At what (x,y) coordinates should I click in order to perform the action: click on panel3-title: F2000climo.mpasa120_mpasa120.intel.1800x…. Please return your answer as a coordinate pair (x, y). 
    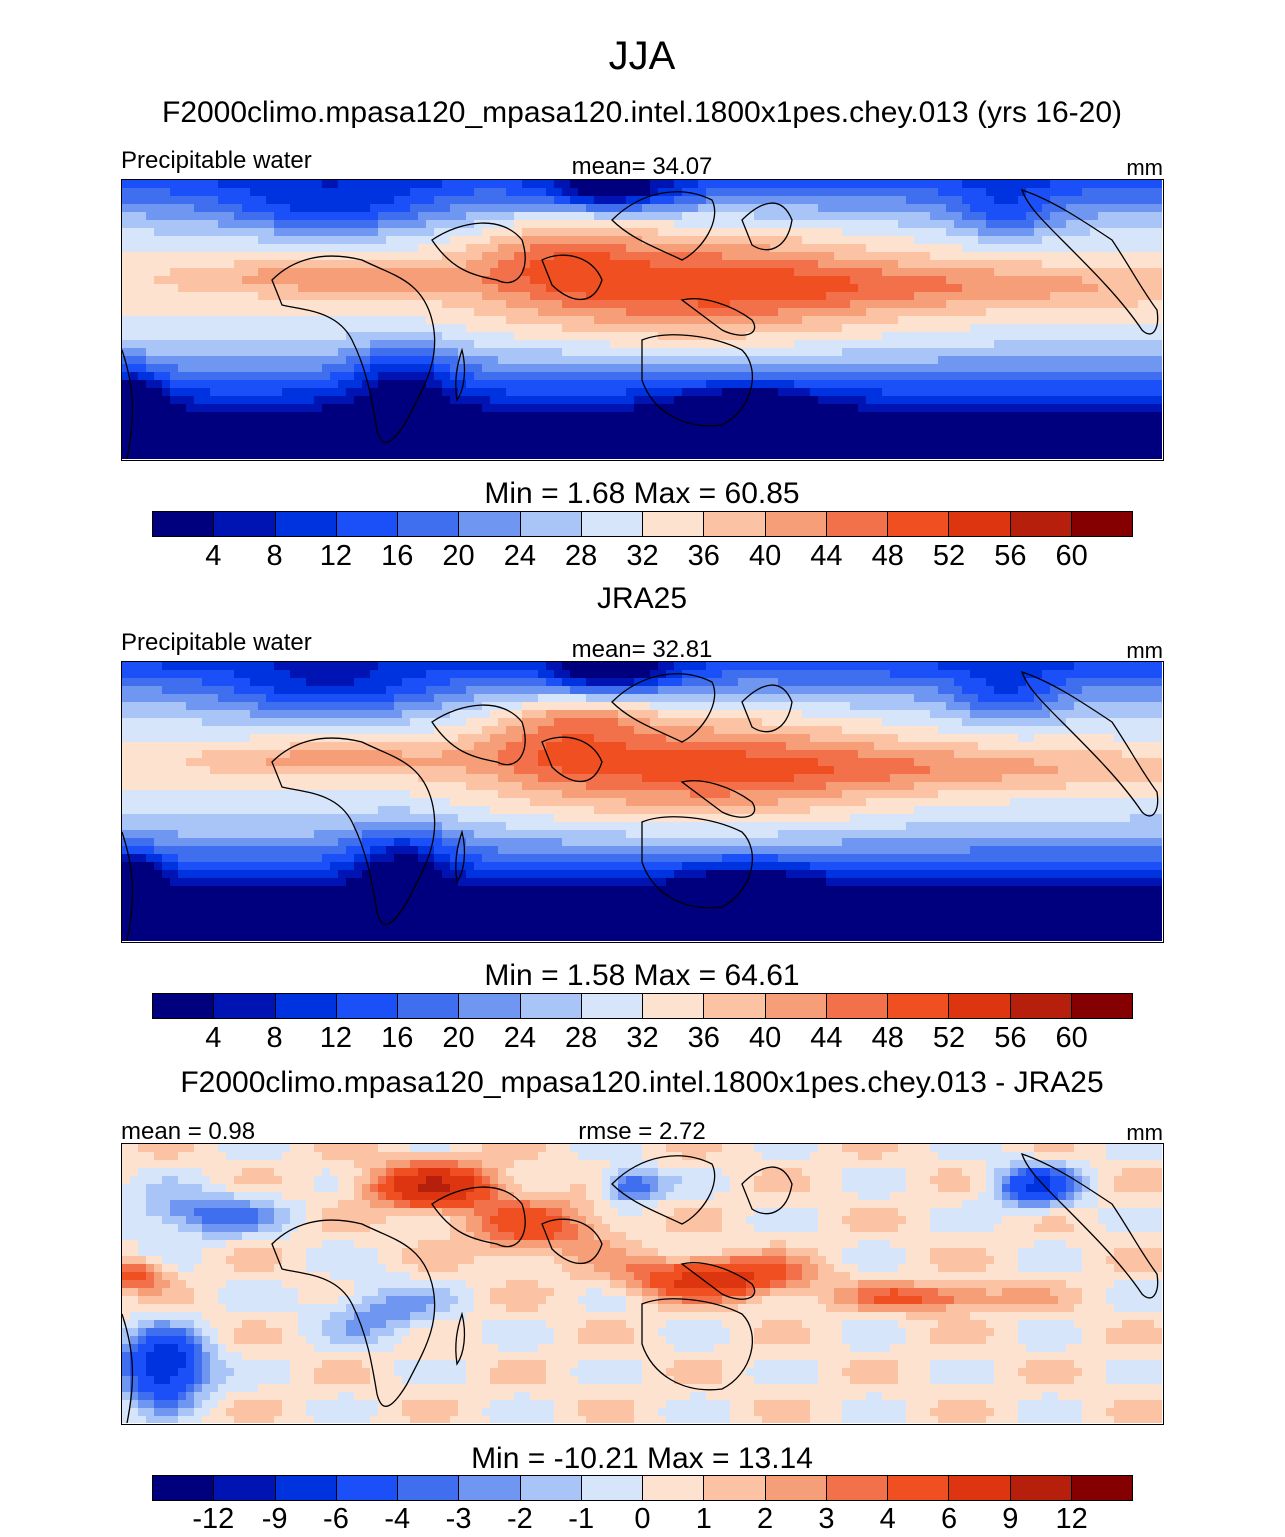
    Looking at the image, I should click on (642, 1082).